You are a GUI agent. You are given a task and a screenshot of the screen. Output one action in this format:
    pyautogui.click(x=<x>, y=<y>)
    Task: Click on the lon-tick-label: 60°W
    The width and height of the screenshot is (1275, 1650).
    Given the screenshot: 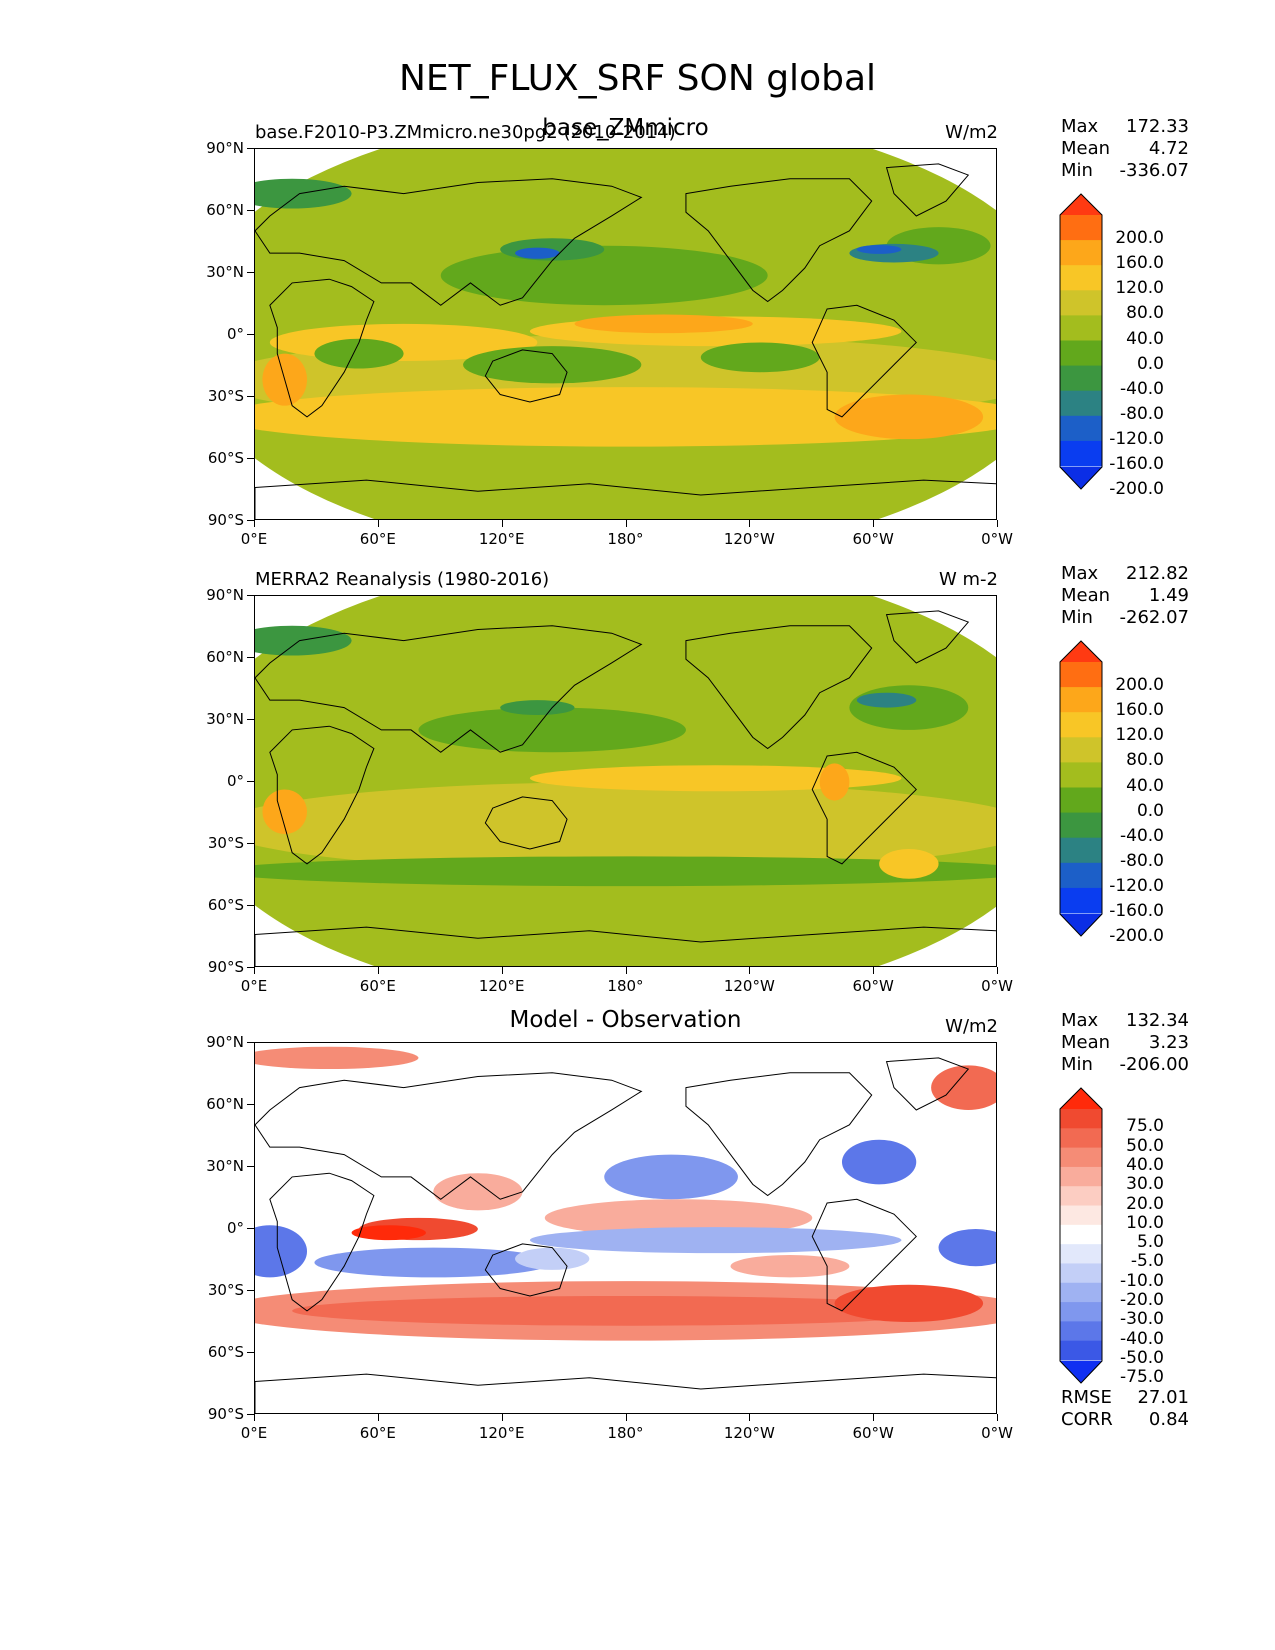 What is the action you would take?
    pyautogui.click(x=873, y=986)
    